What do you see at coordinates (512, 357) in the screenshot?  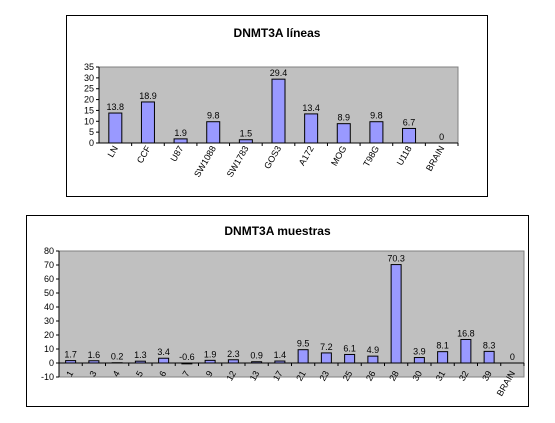 I see `data-label: 0` at bounding box center [512, 357].